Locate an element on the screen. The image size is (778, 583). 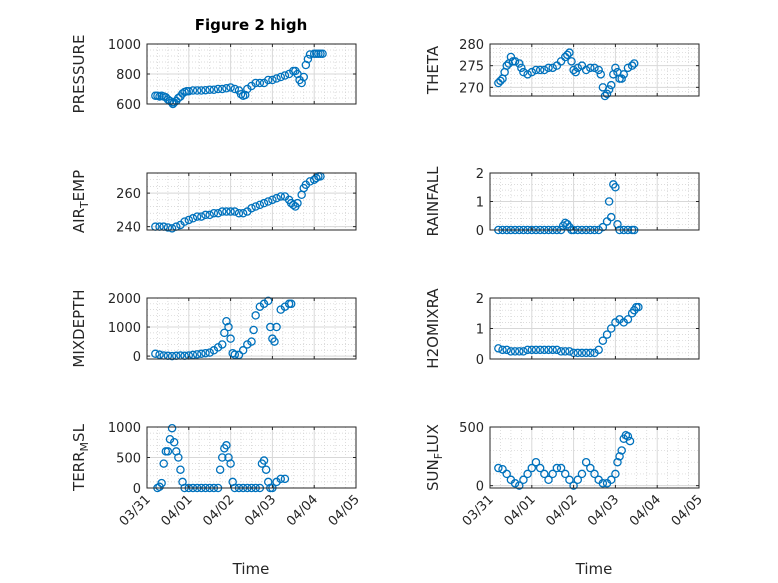
subplot-3: 240 260 AIRTEMP is located at coordinates (213, 203).